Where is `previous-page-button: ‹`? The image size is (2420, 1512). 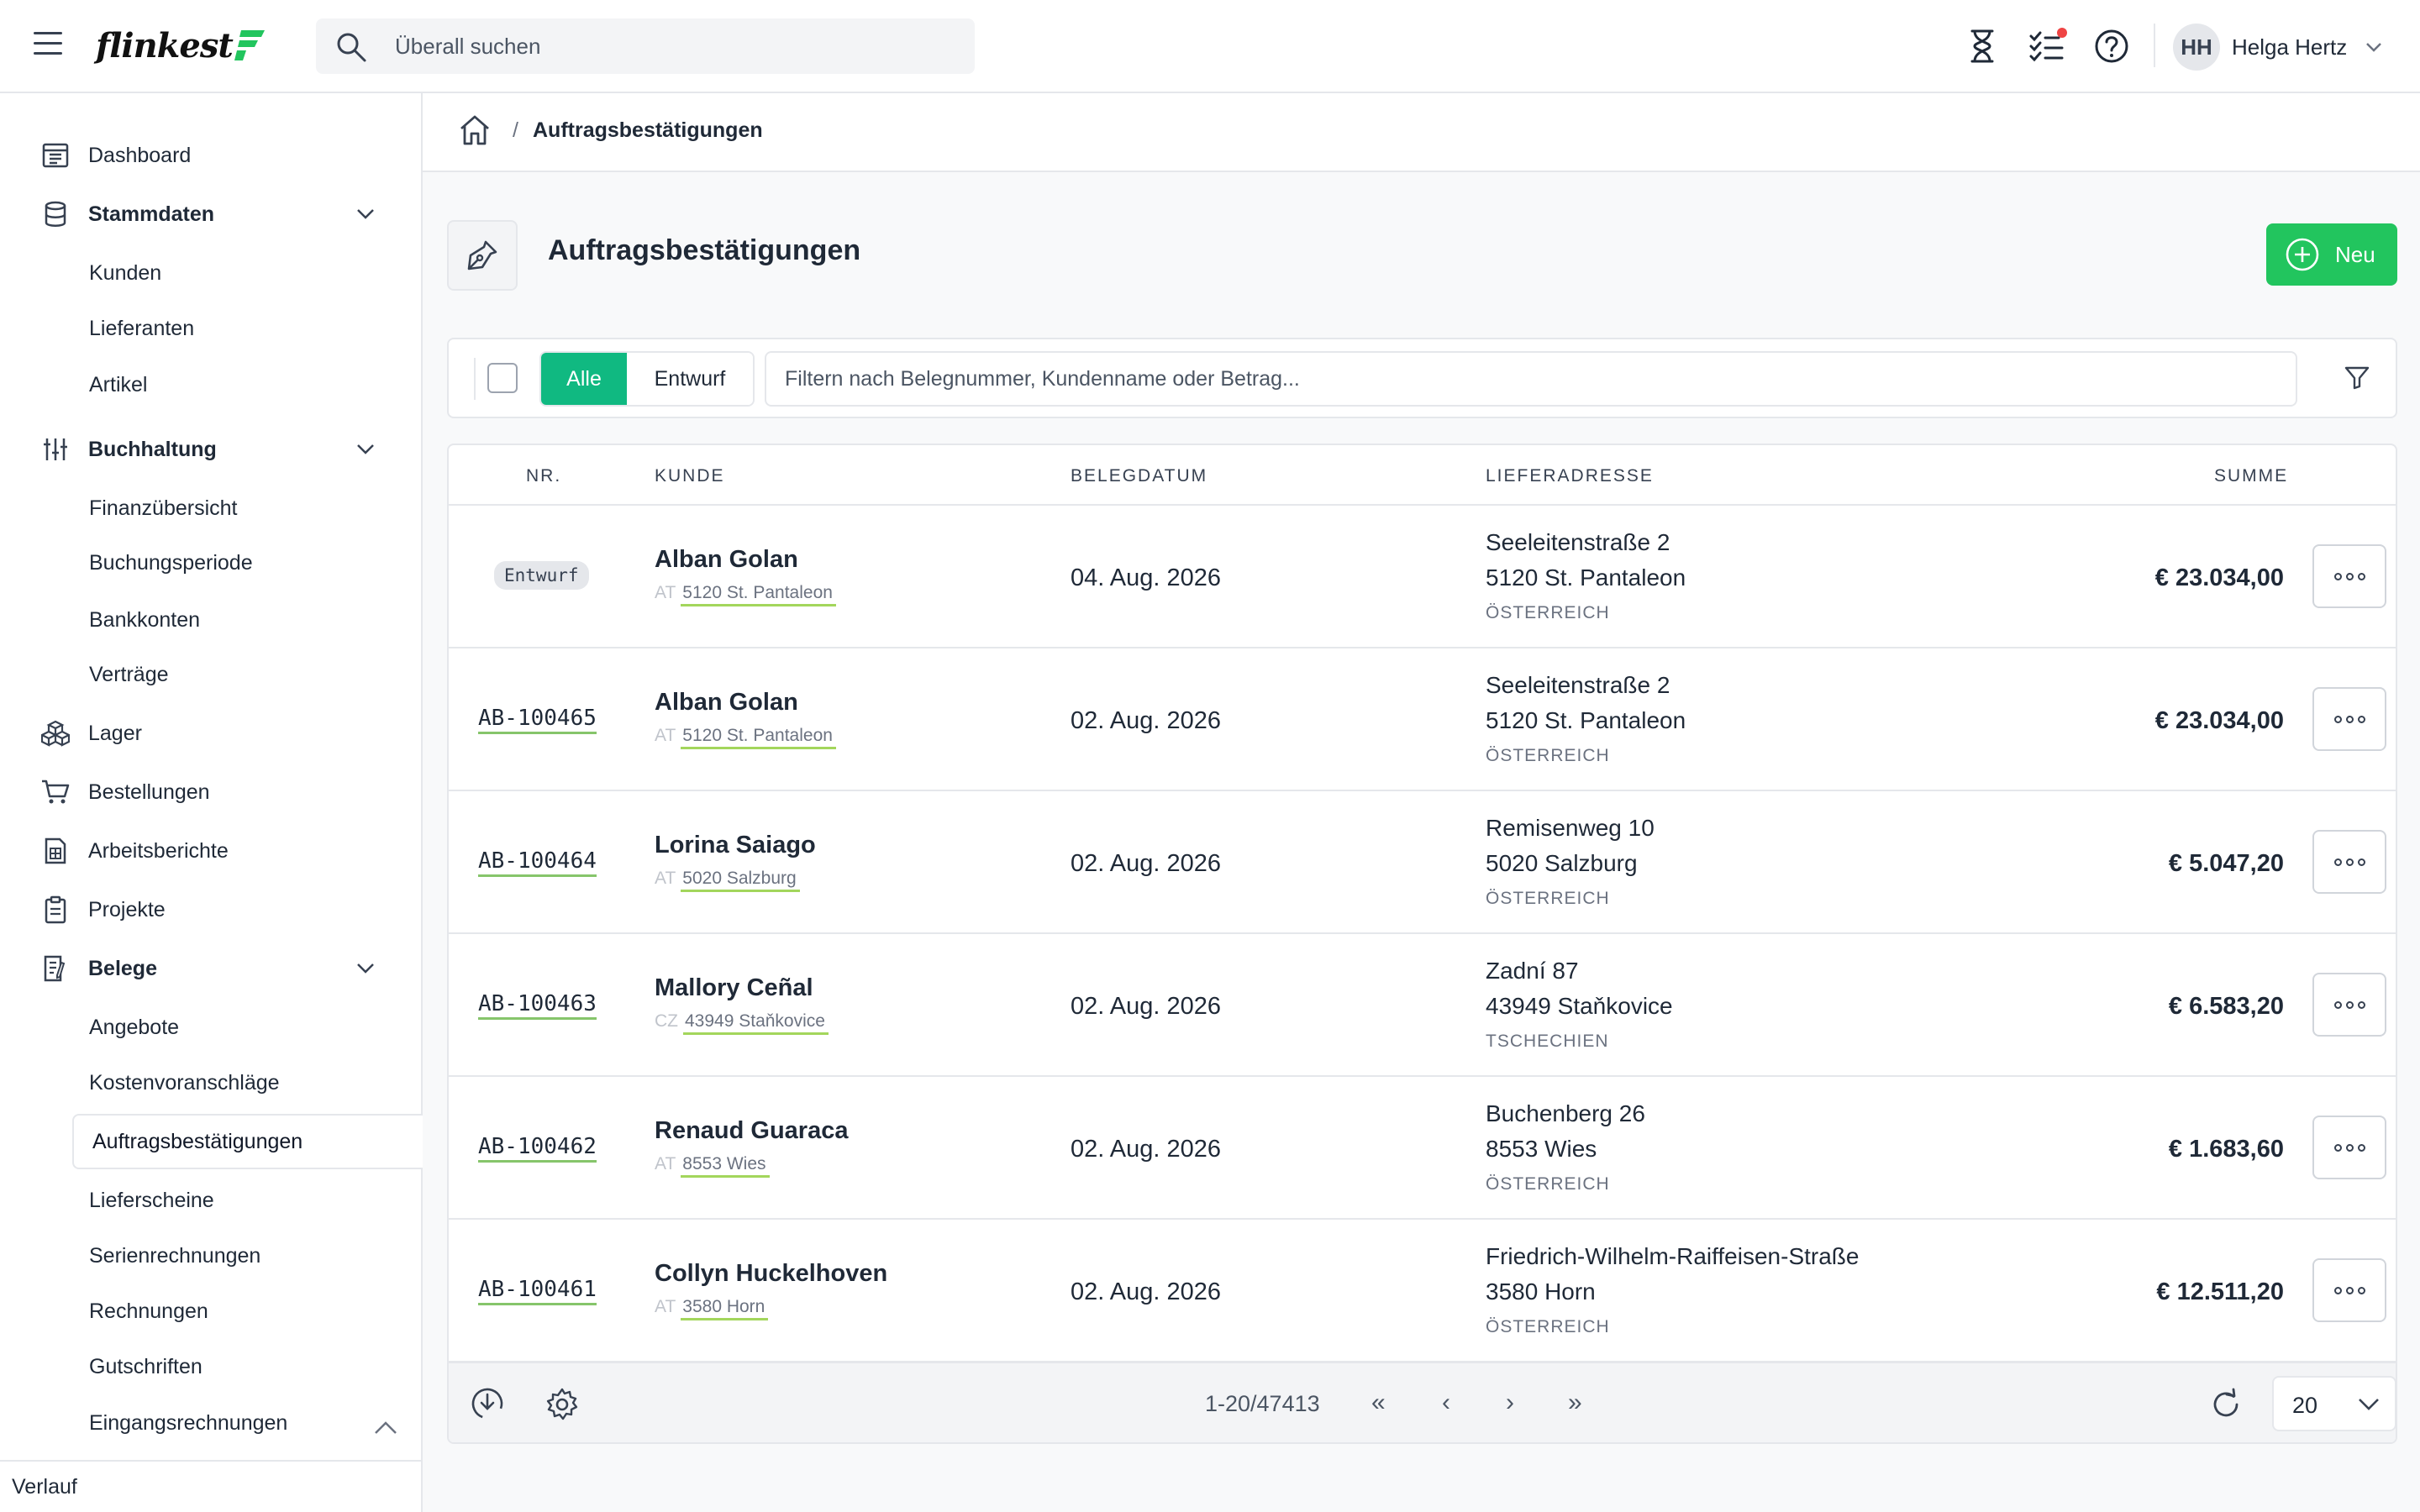
previous-page-button: ‹ is located at coordinates (1446, 1402).